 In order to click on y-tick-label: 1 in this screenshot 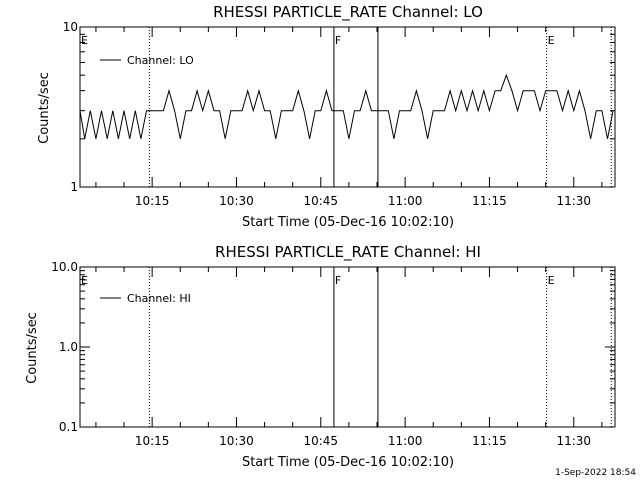, I will do `click(74, 187)`.